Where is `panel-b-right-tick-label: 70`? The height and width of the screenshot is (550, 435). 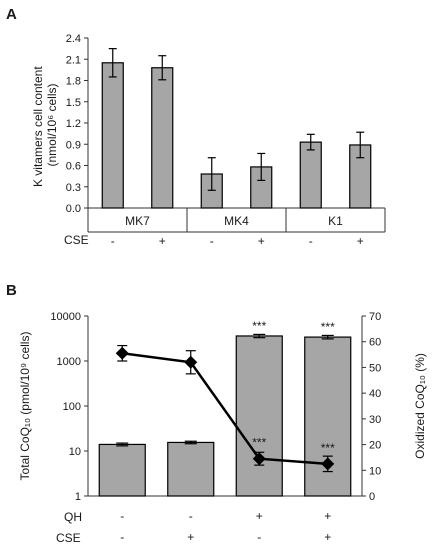
panel-b-right-tick-label: 70 is located at coordinates (375, 317).